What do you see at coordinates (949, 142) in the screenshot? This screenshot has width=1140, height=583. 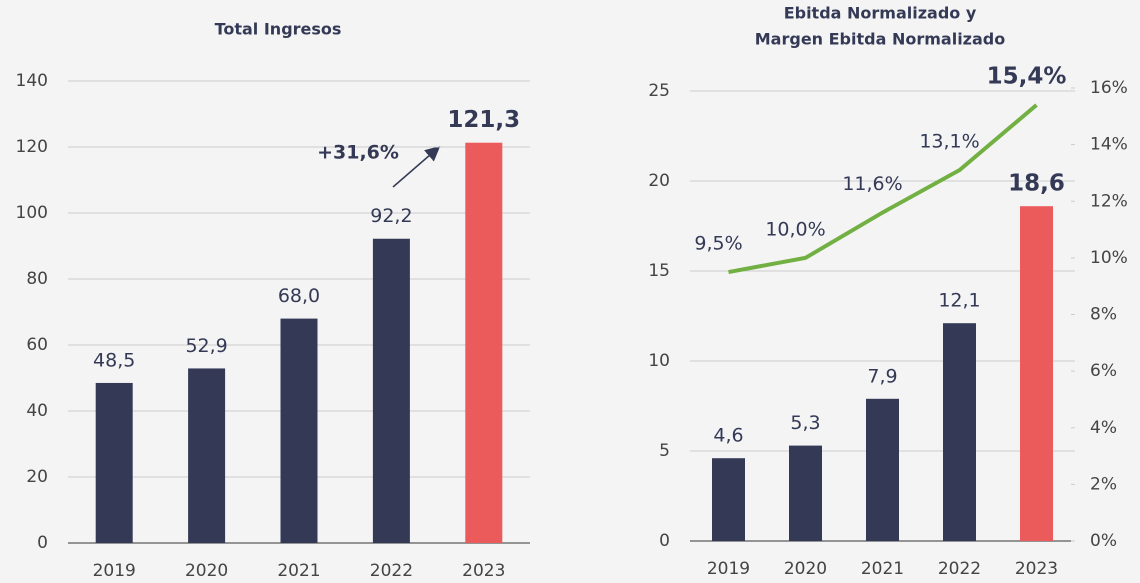 I see `line-label: 13,1%` at bounding box center [949, 142].